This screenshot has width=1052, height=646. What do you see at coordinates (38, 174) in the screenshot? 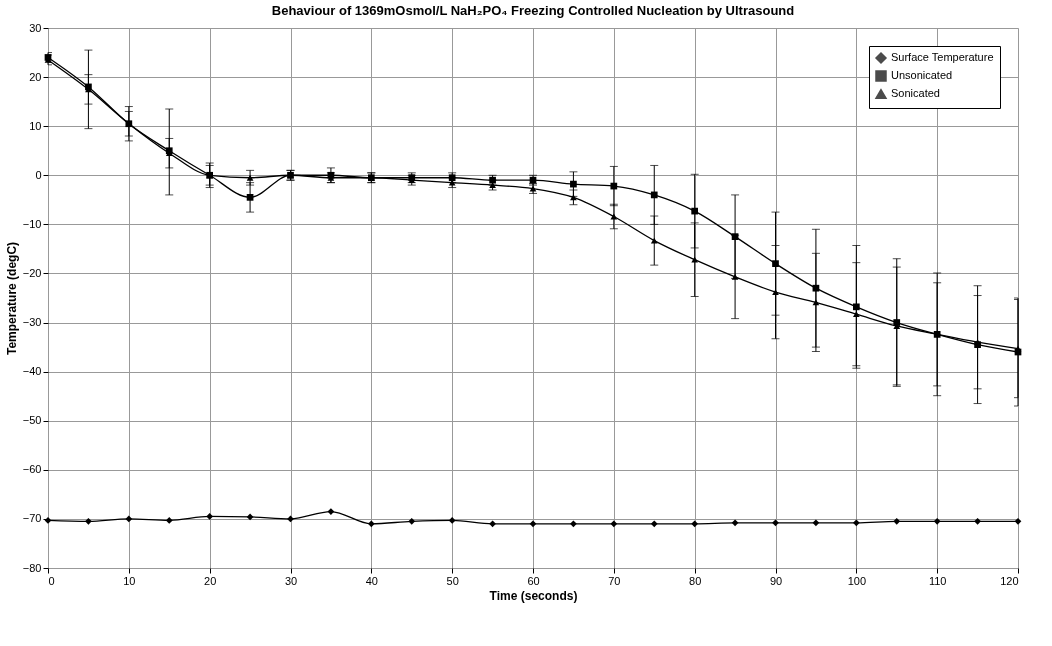
I see `y-tick-label: 0` at bounding box center [38, 174].